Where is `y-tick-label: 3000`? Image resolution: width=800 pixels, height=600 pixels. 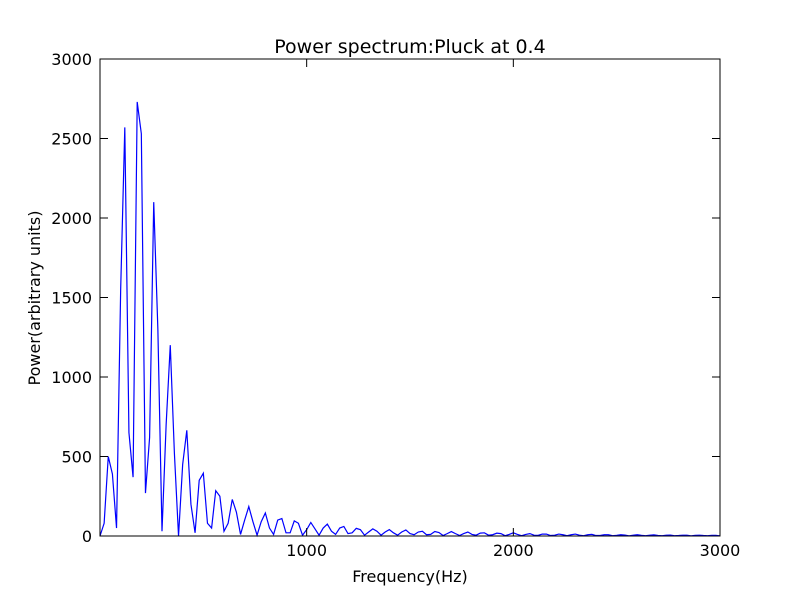
y-tick-label: 3000 is located at coordinates (71, 59).